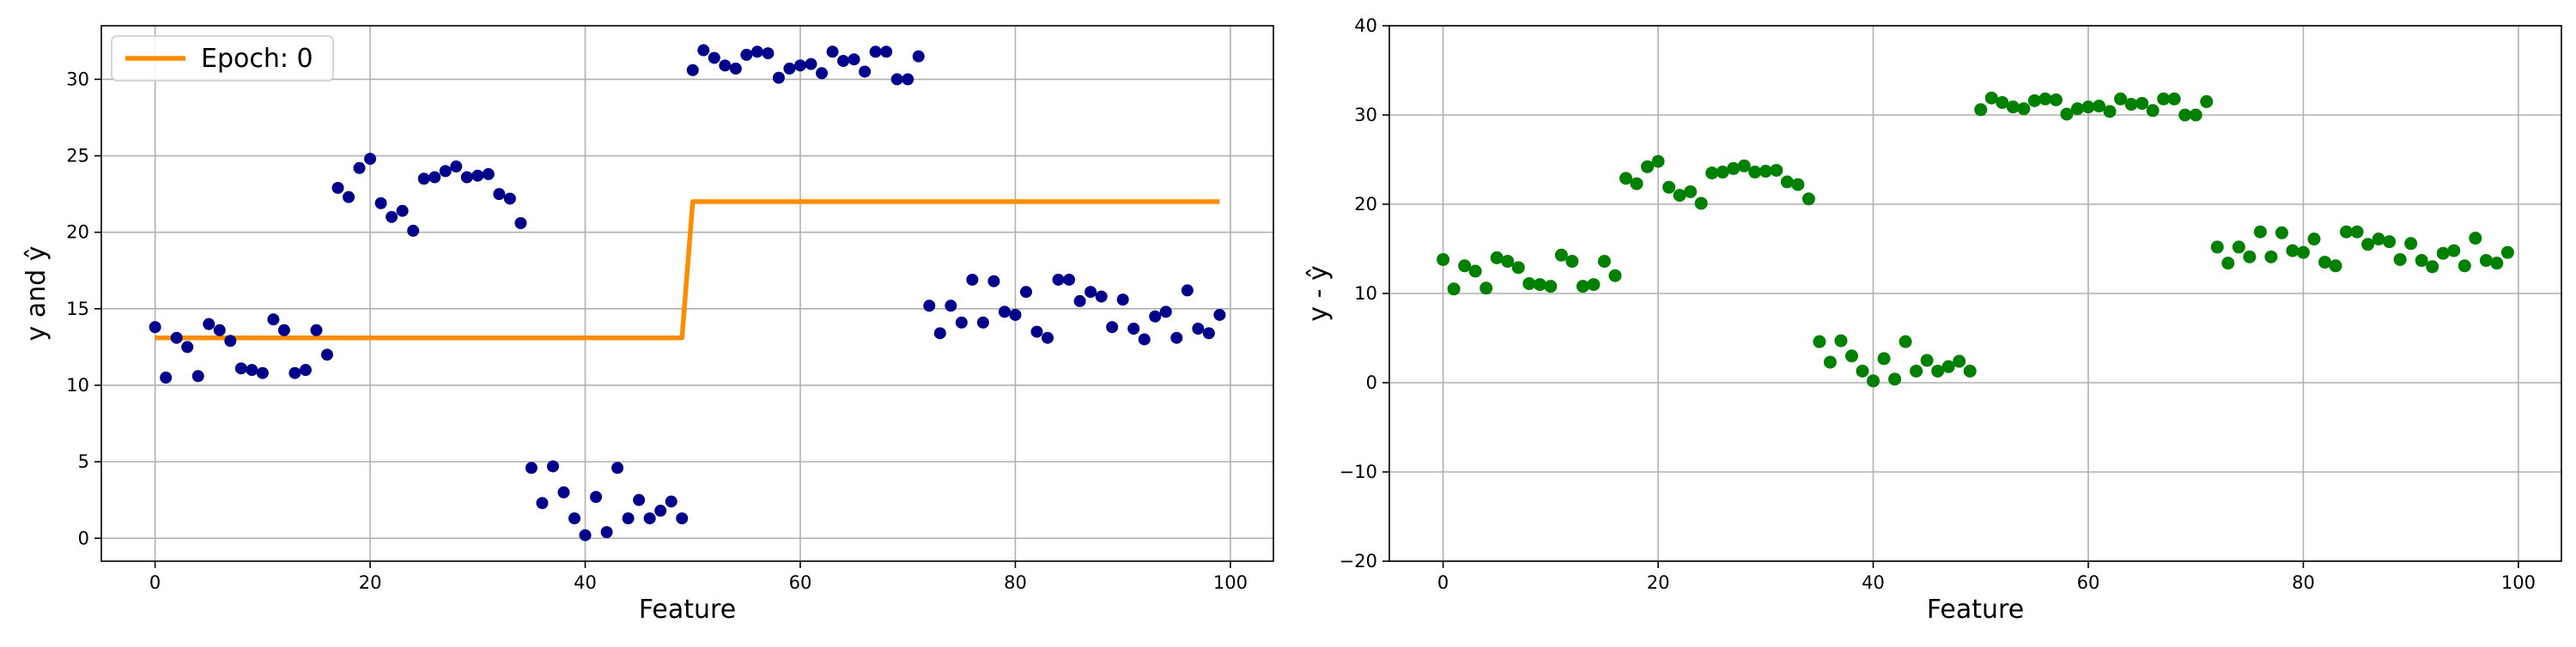 The width and height of the screenshot is (2576, 647). I want to click on y-tick-label: 20, so click(1365, 204).